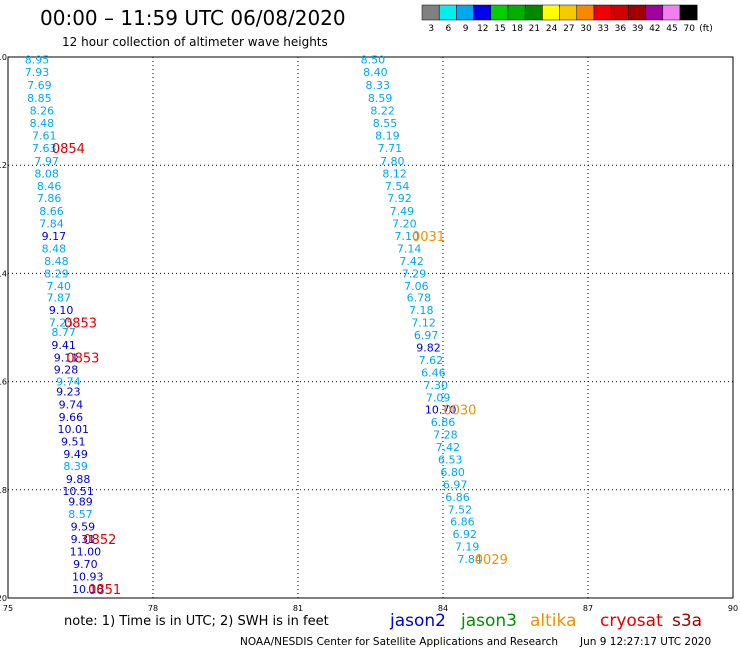 The width and height of the screenshot is (740, 650). I want to click on wave-height-label: 6.80, so click(452, 472).